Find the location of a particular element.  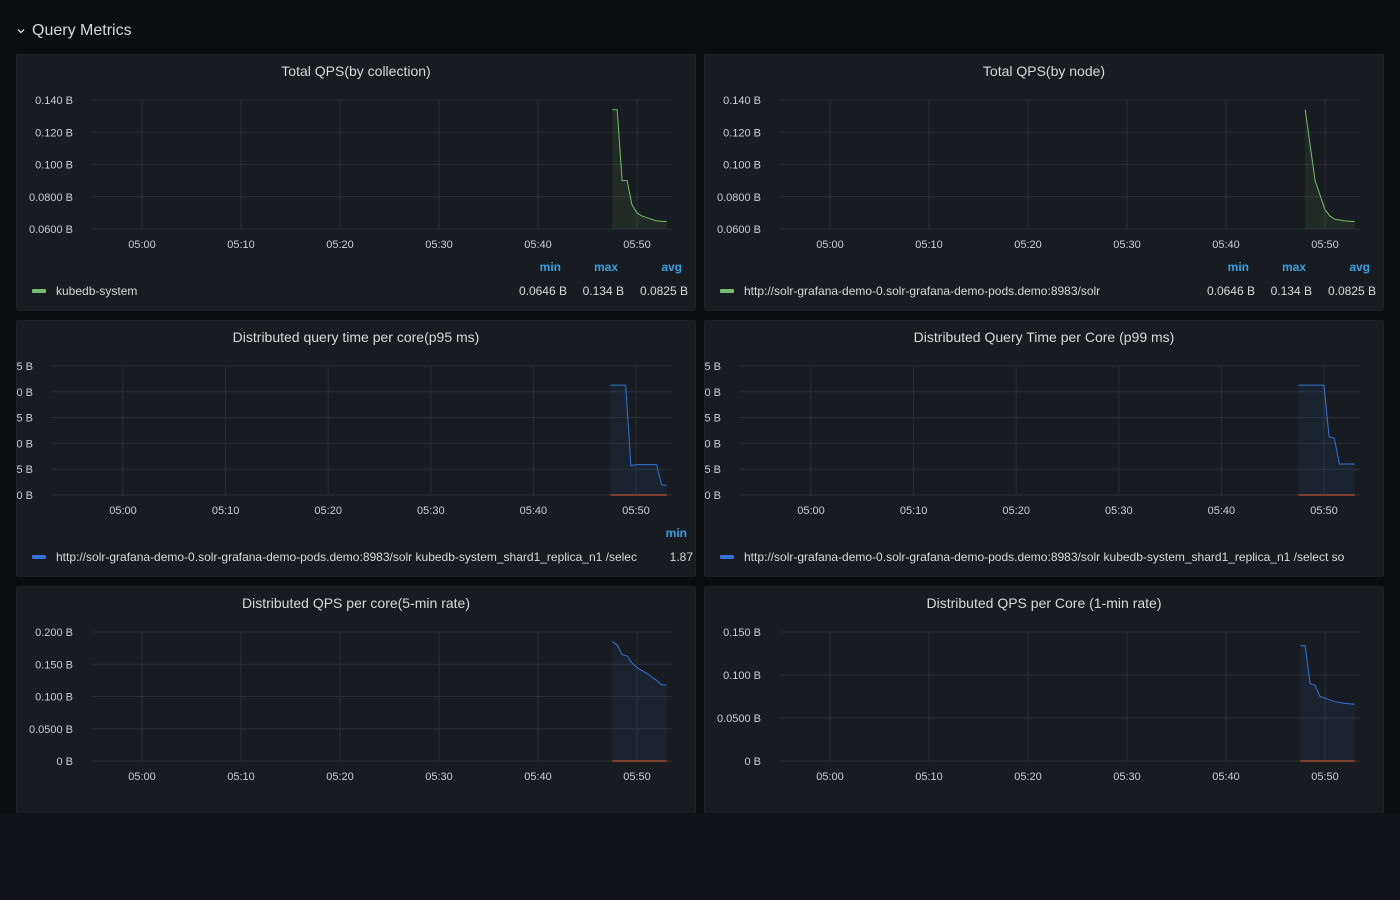

legend-series-name: kubedb-system is located at coordinates (97, 291).